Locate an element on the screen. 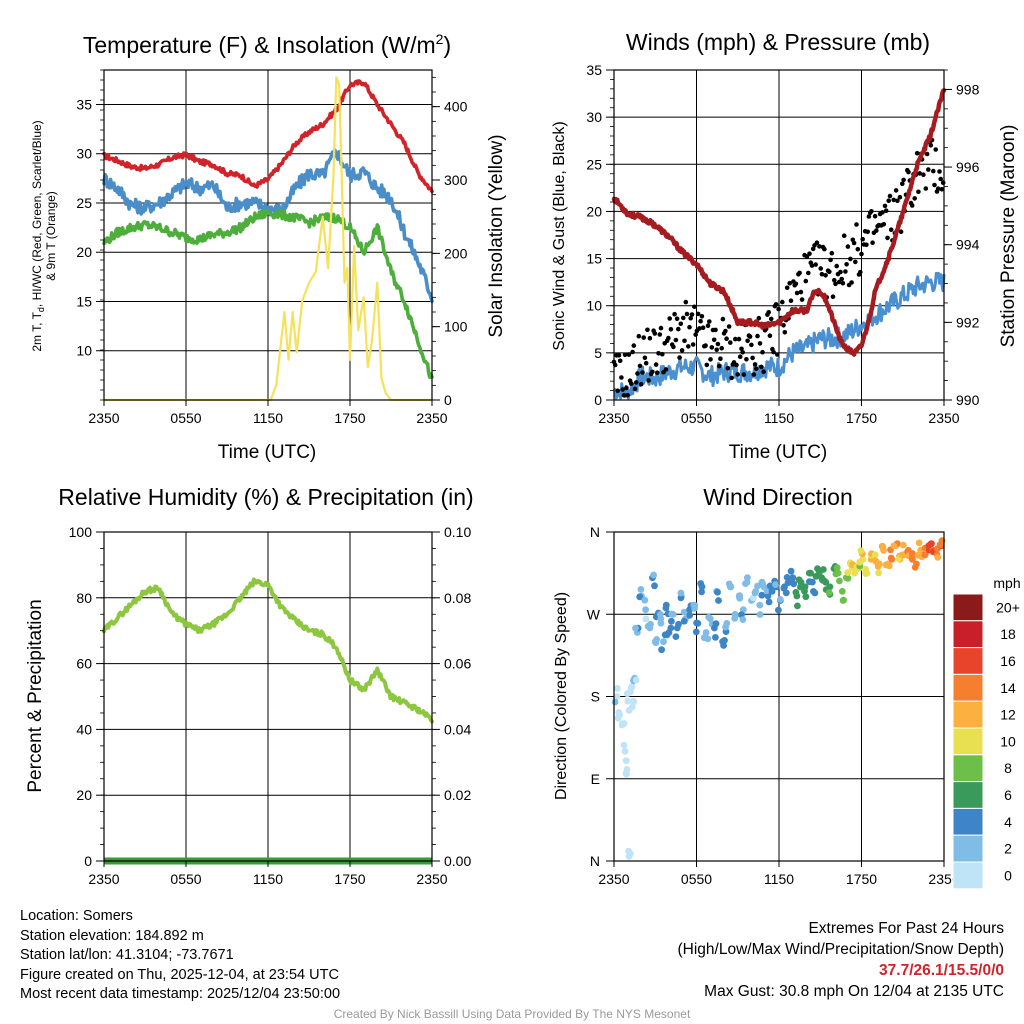  y2-tick-label: 0.10 is located at coordinates (457, 532).